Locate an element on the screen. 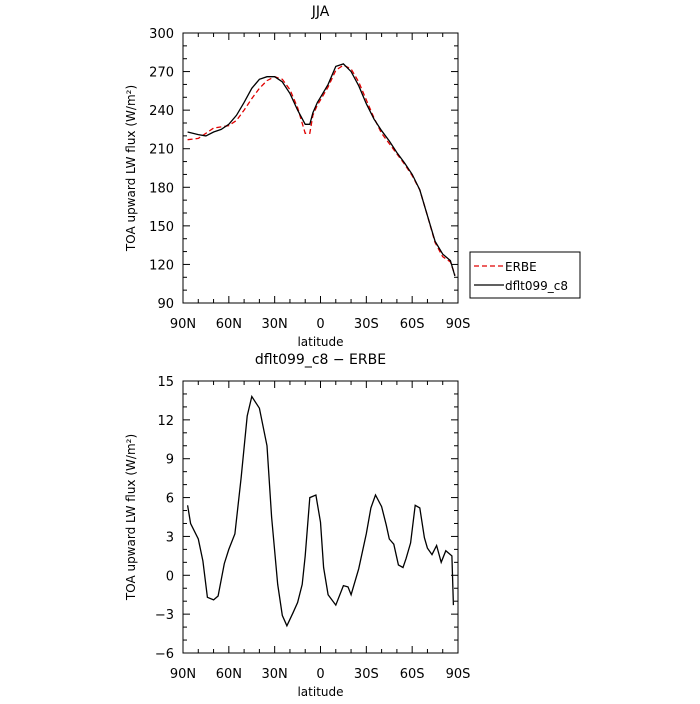 This screenshot has height=704, width=700. y-tick-label-180: 180 is located at coordinates (161, 188).